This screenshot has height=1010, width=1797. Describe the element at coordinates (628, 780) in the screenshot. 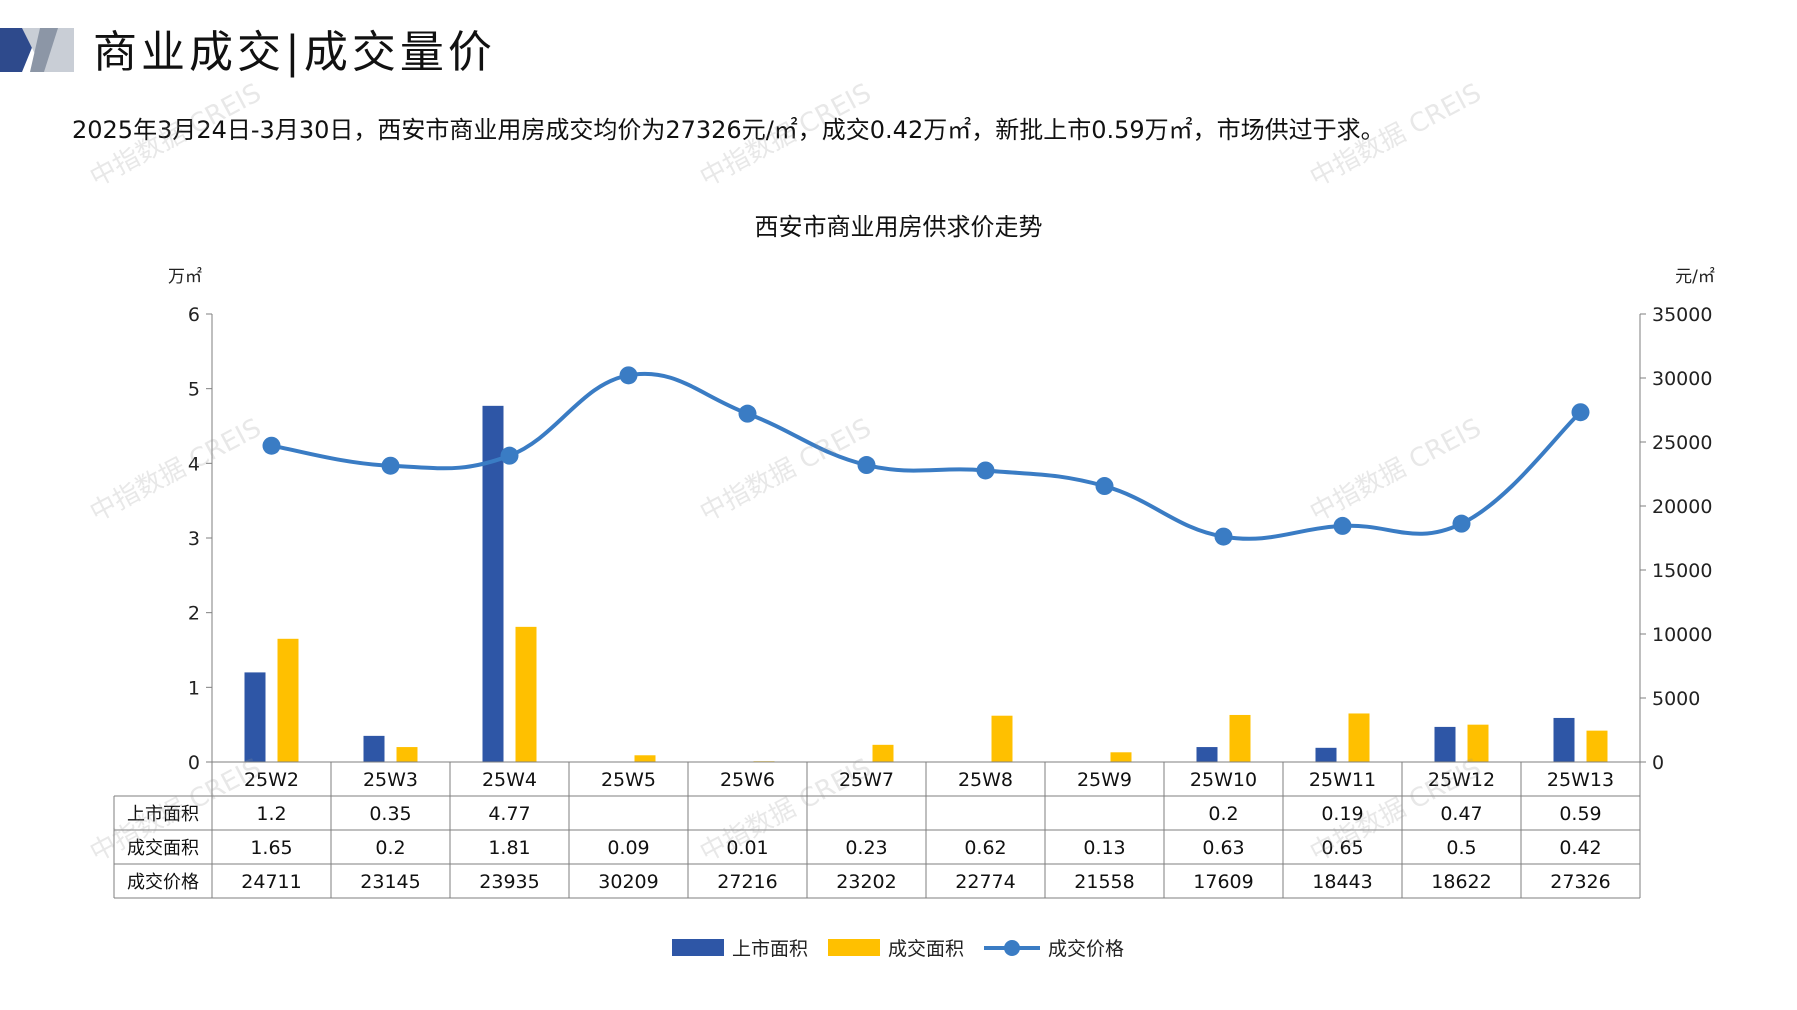

I see `category-label: 25W5` at that location.